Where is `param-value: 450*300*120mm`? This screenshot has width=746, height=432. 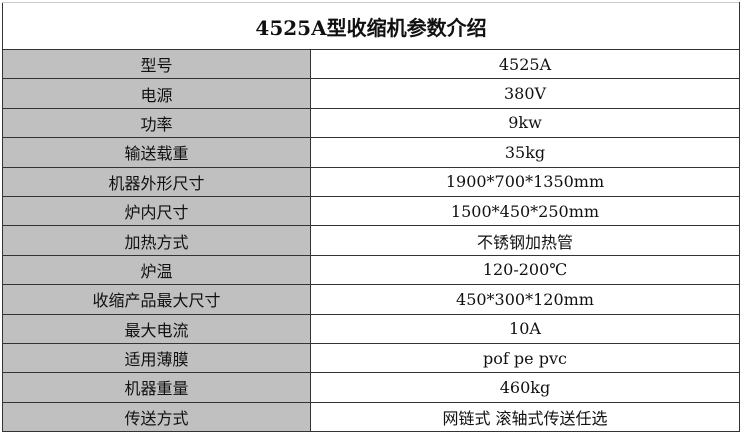
param-value: 450*300*120mm is located at coordinates (525, 299).